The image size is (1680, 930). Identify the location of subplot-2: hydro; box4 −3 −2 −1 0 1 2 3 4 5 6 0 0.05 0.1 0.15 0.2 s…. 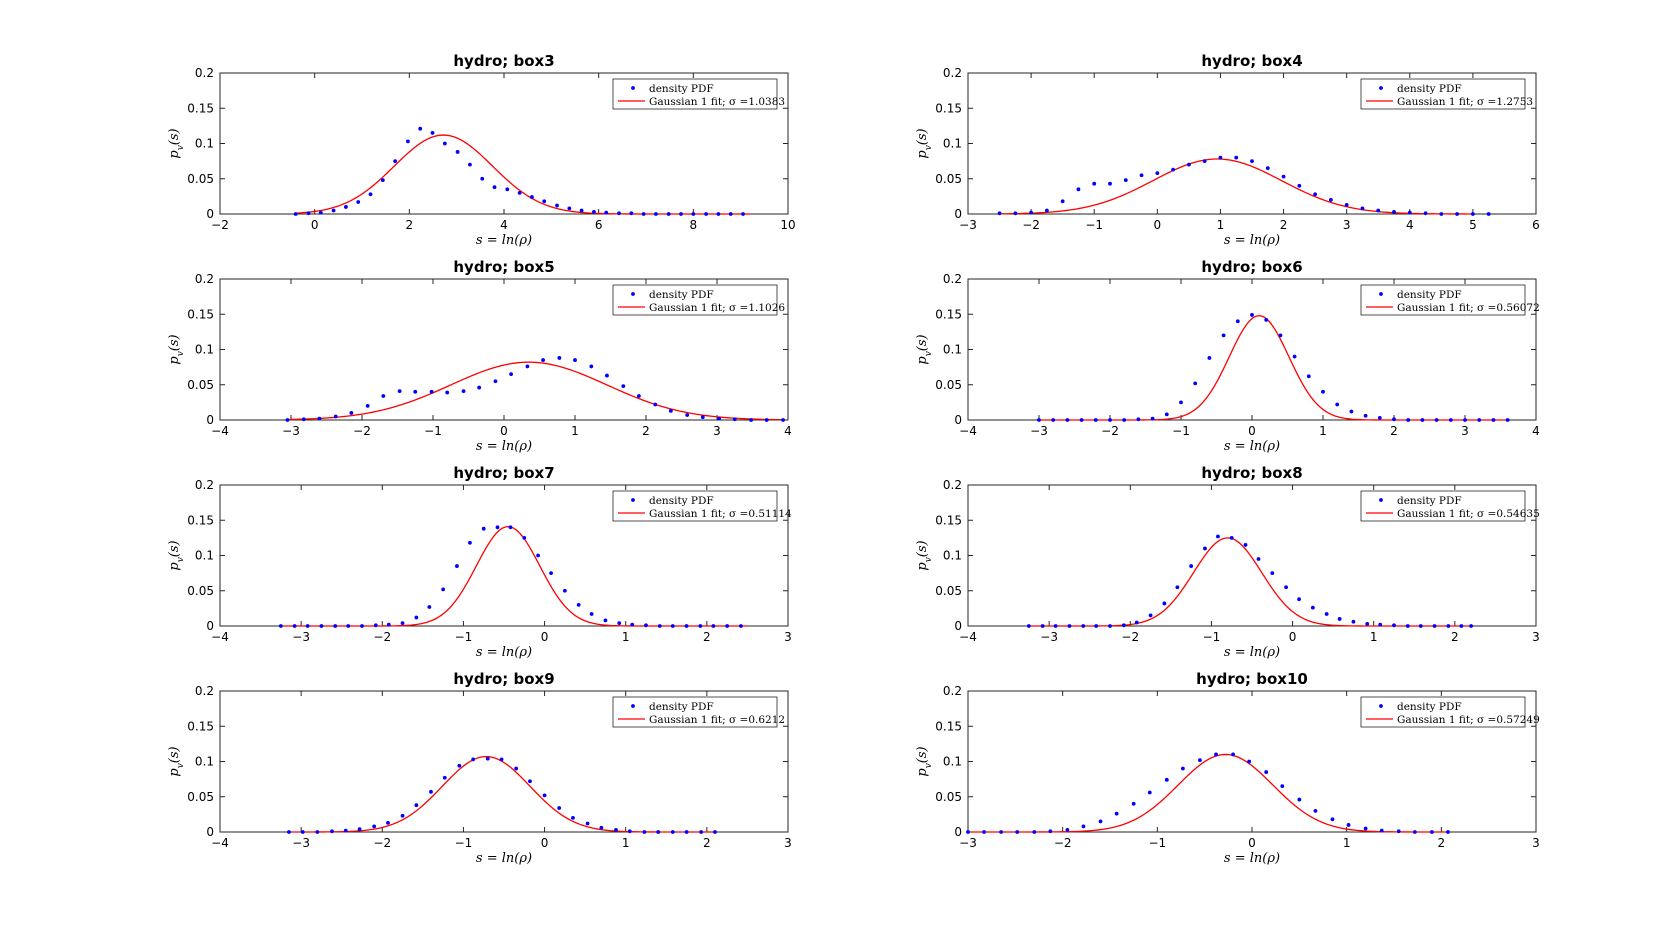
(1227, 150).